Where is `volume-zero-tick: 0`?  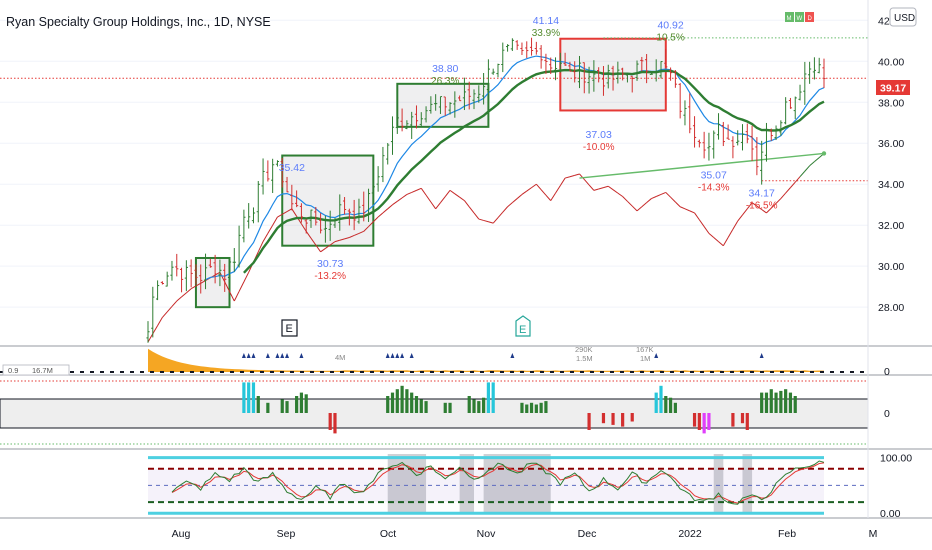
volume-zero-tick: 0 is located at coordinates (887, 372).